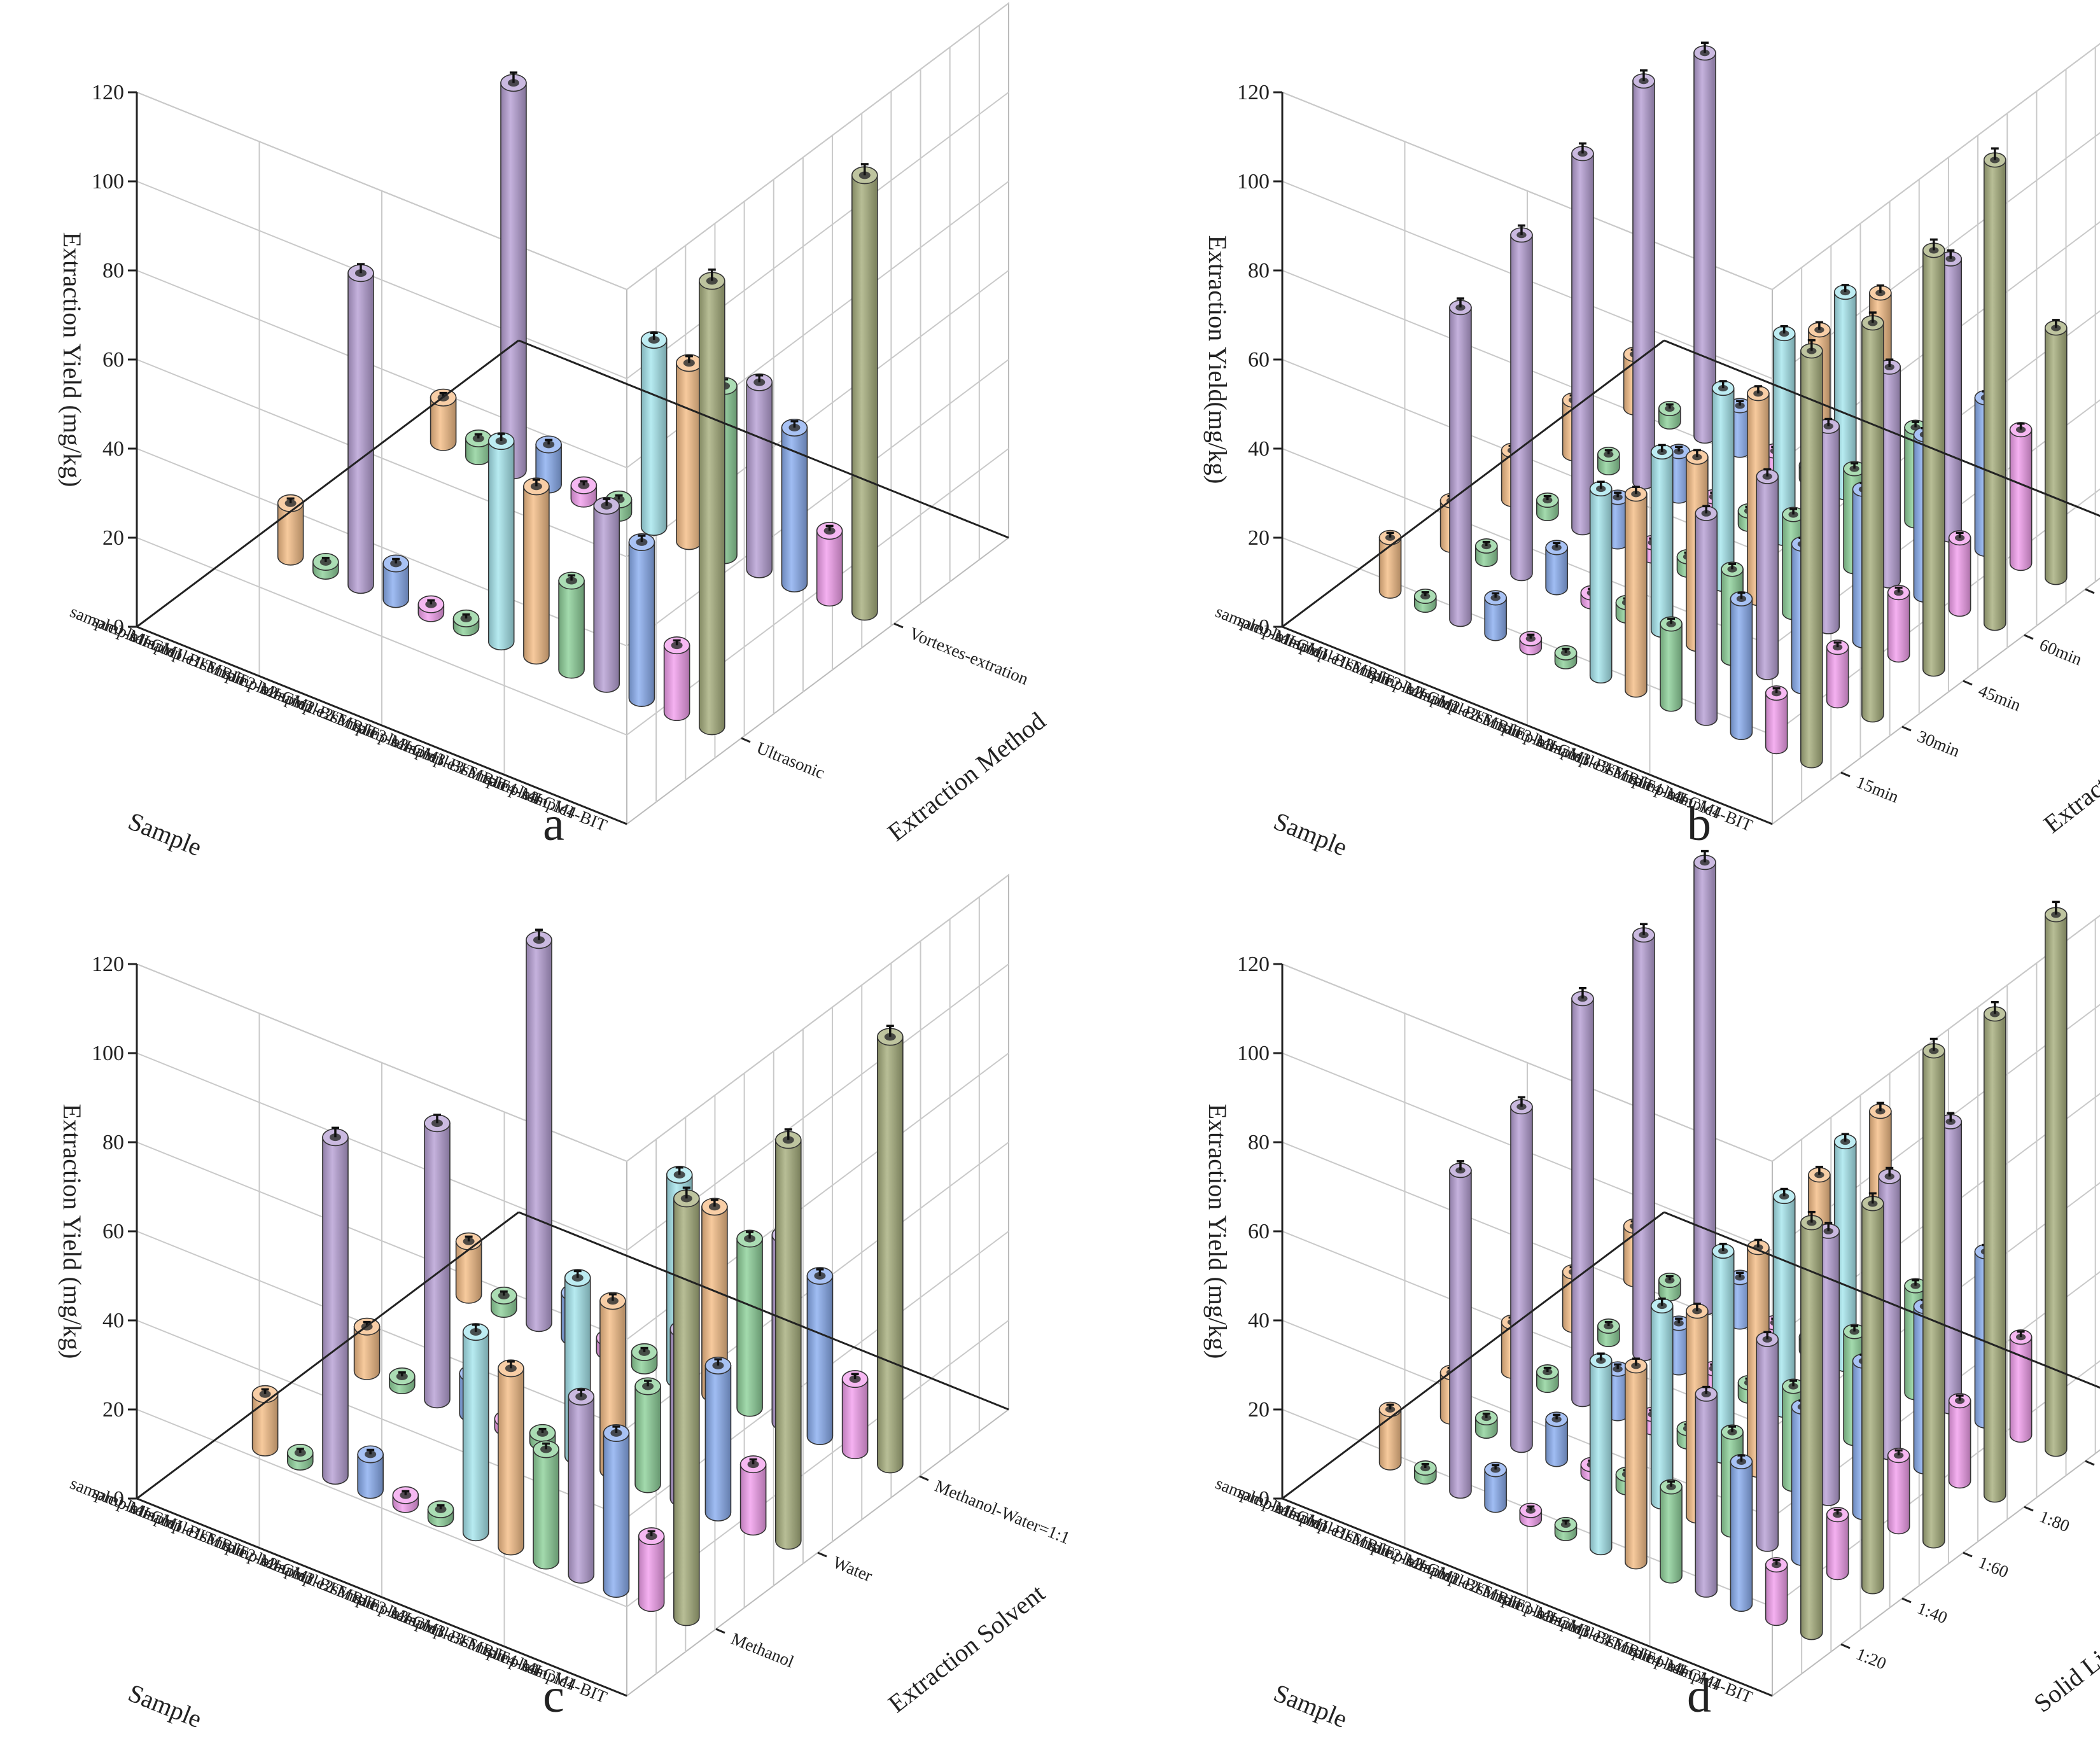 The height and width of the screenshot is (1741, 2100). Describe the element at coordinates (553, 824) in the screenshot. I see `panel-label: a` at that location.